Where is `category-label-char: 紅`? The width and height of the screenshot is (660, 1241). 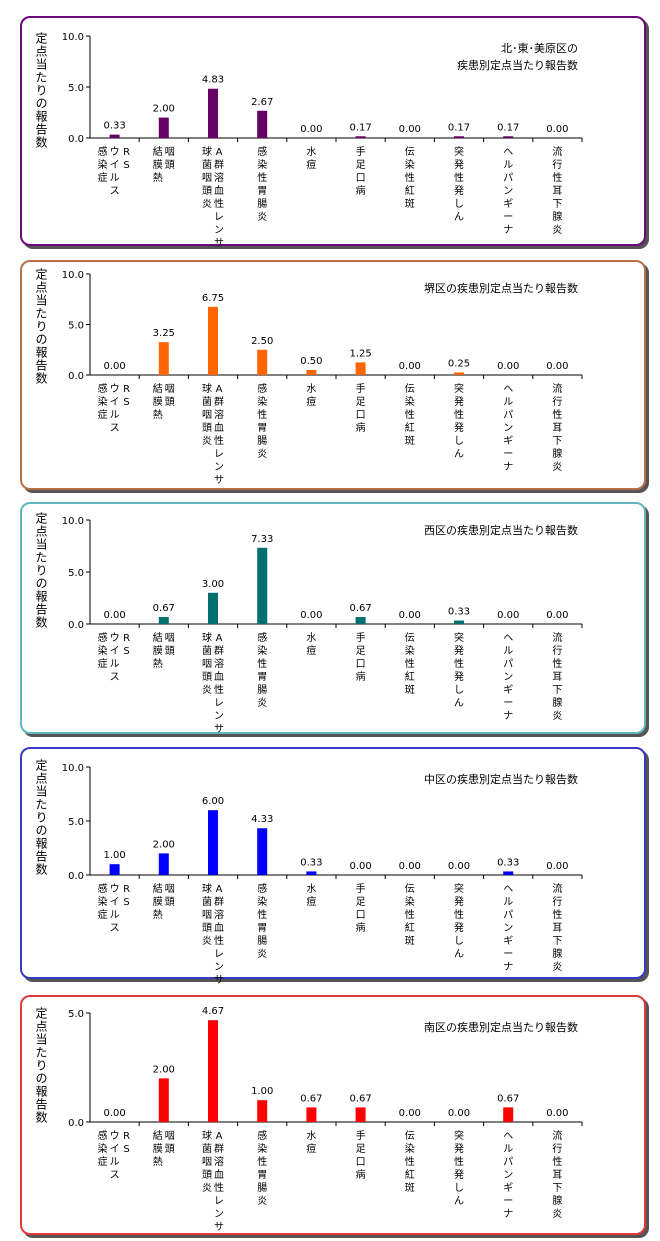 category-label-char: 紅 is located at coordinates (410, 191).